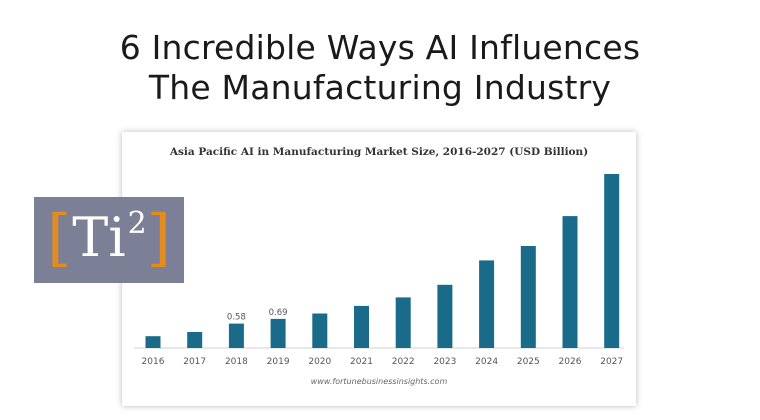 The width and height of the screenshot is (760, 420). Describe the element at coordinates (444, 362) in the screenshot. I see `x-tick-label: 2023` at that location.